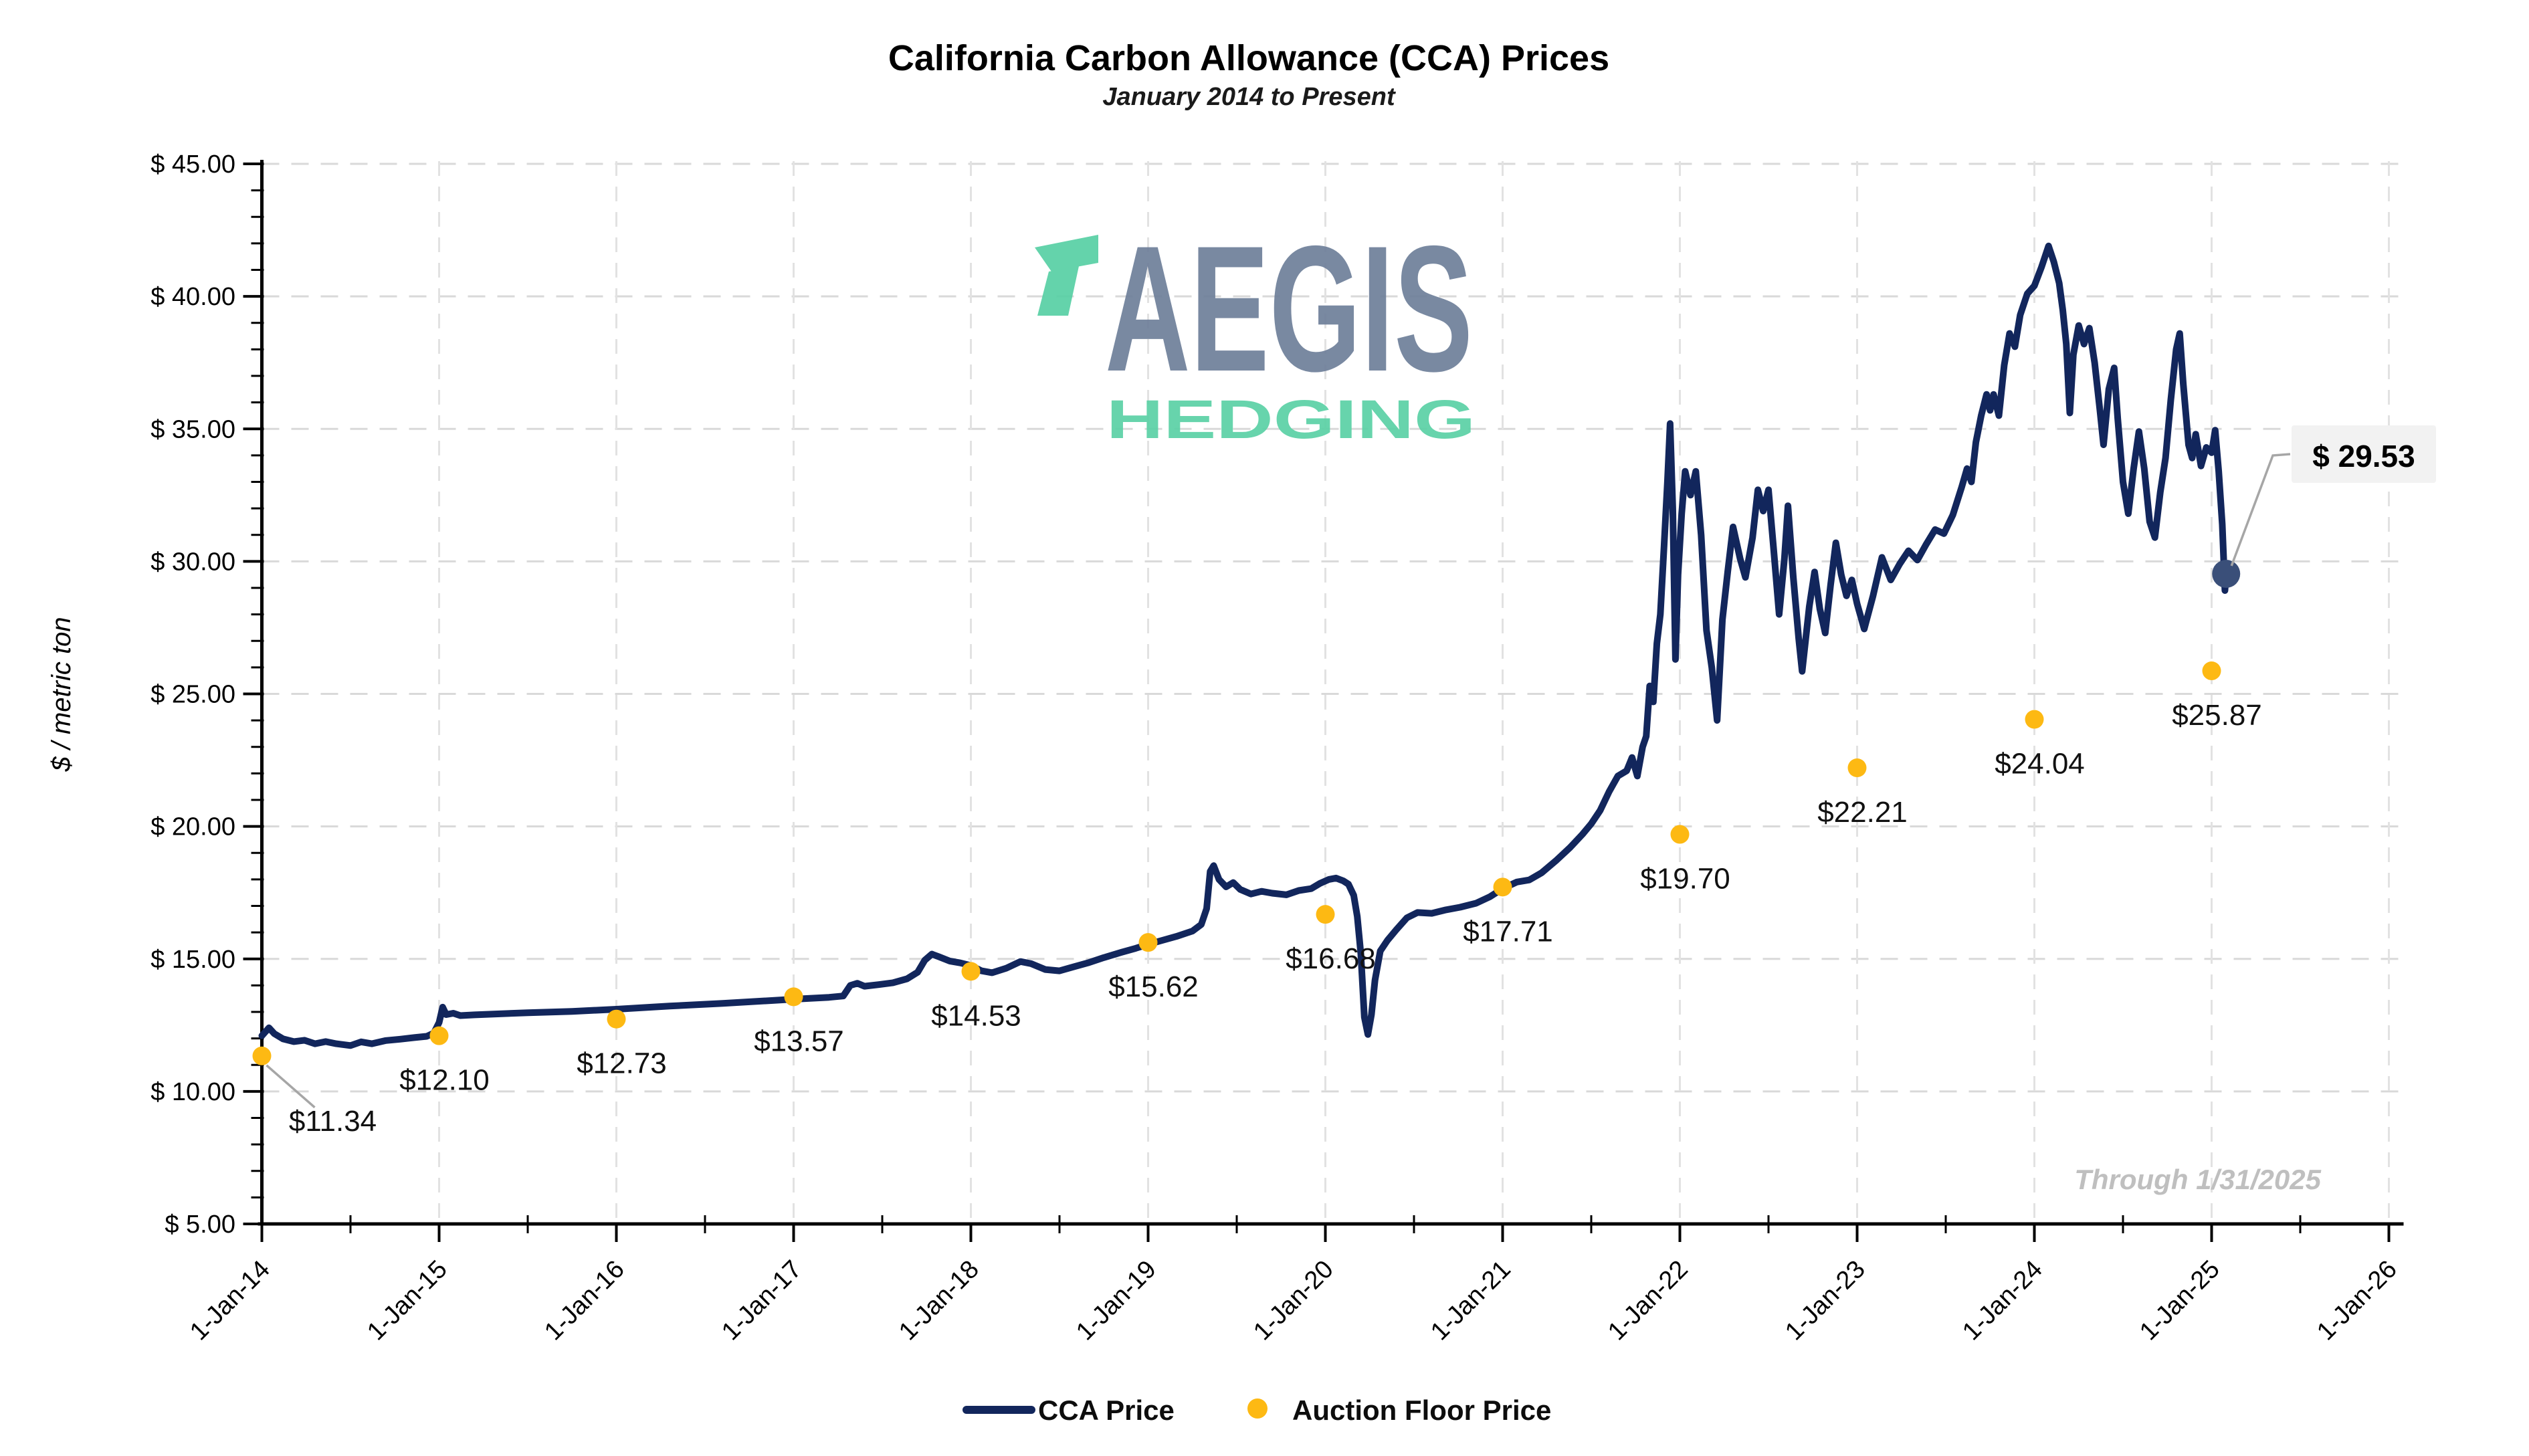 The height and width of the screenshot is (1456, 2529). Describe the element at coordinates (622, 1063) in the screenshot. I see `auction-floor-label: $12.73` at that location.